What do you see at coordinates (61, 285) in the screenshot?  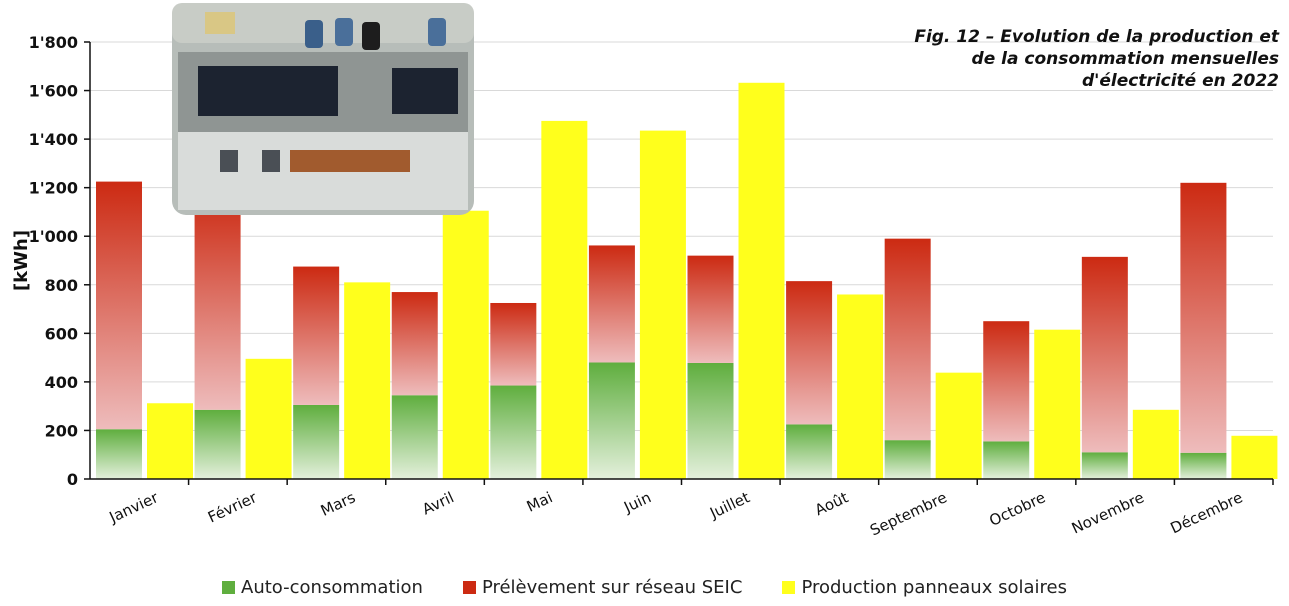 I see `y-tick-label: 800` at bounding box center [61, 285].